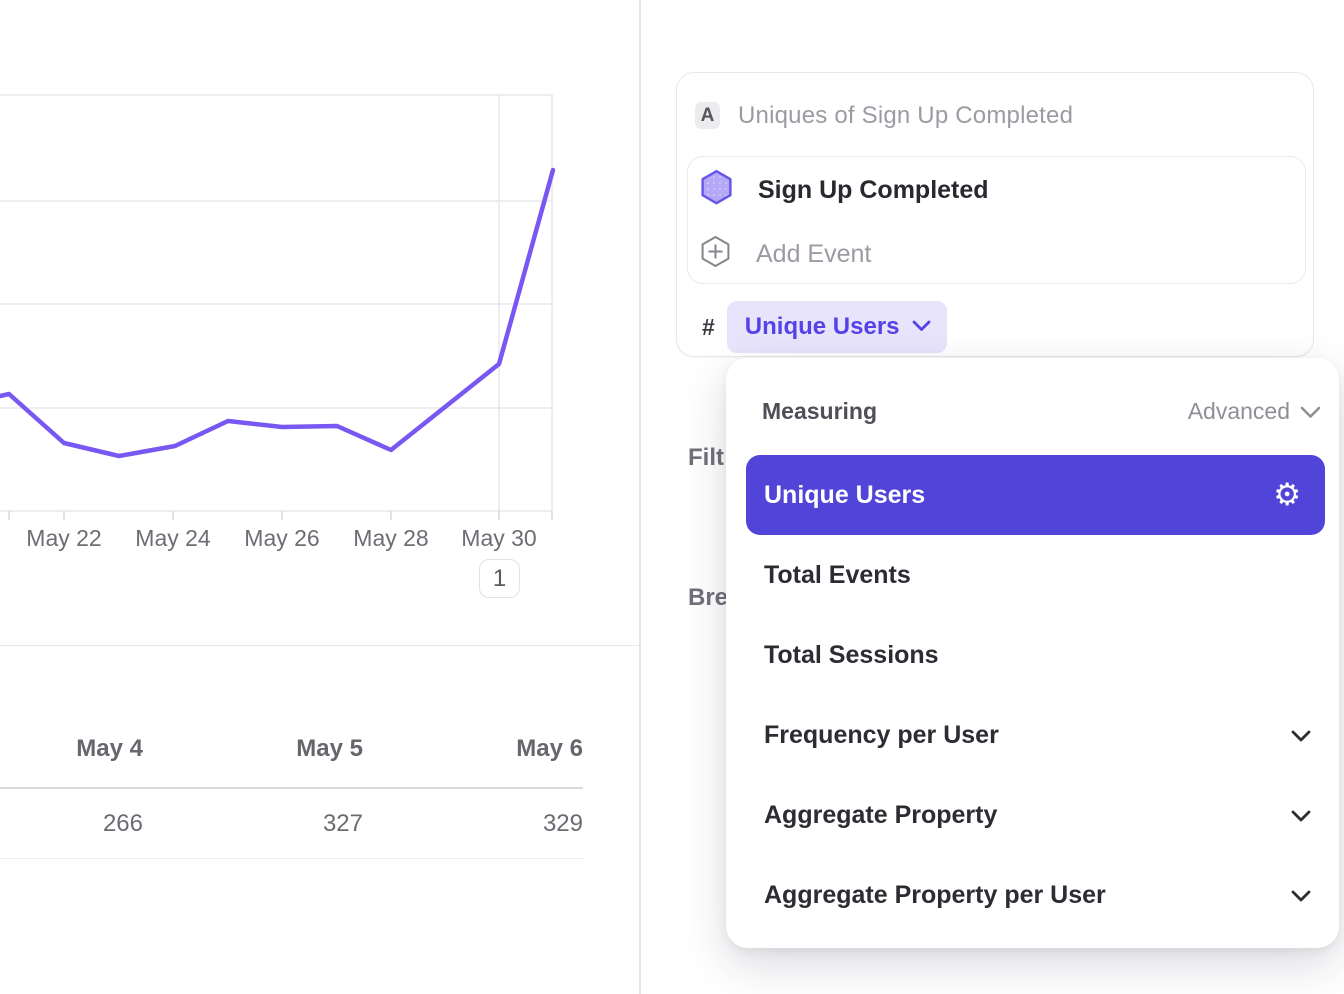 The image size is (1344, 994). Describe the element at coordinates (996, 220) in the screenshot. I see `event-card: Sign Up Completed Add Event` at that location.